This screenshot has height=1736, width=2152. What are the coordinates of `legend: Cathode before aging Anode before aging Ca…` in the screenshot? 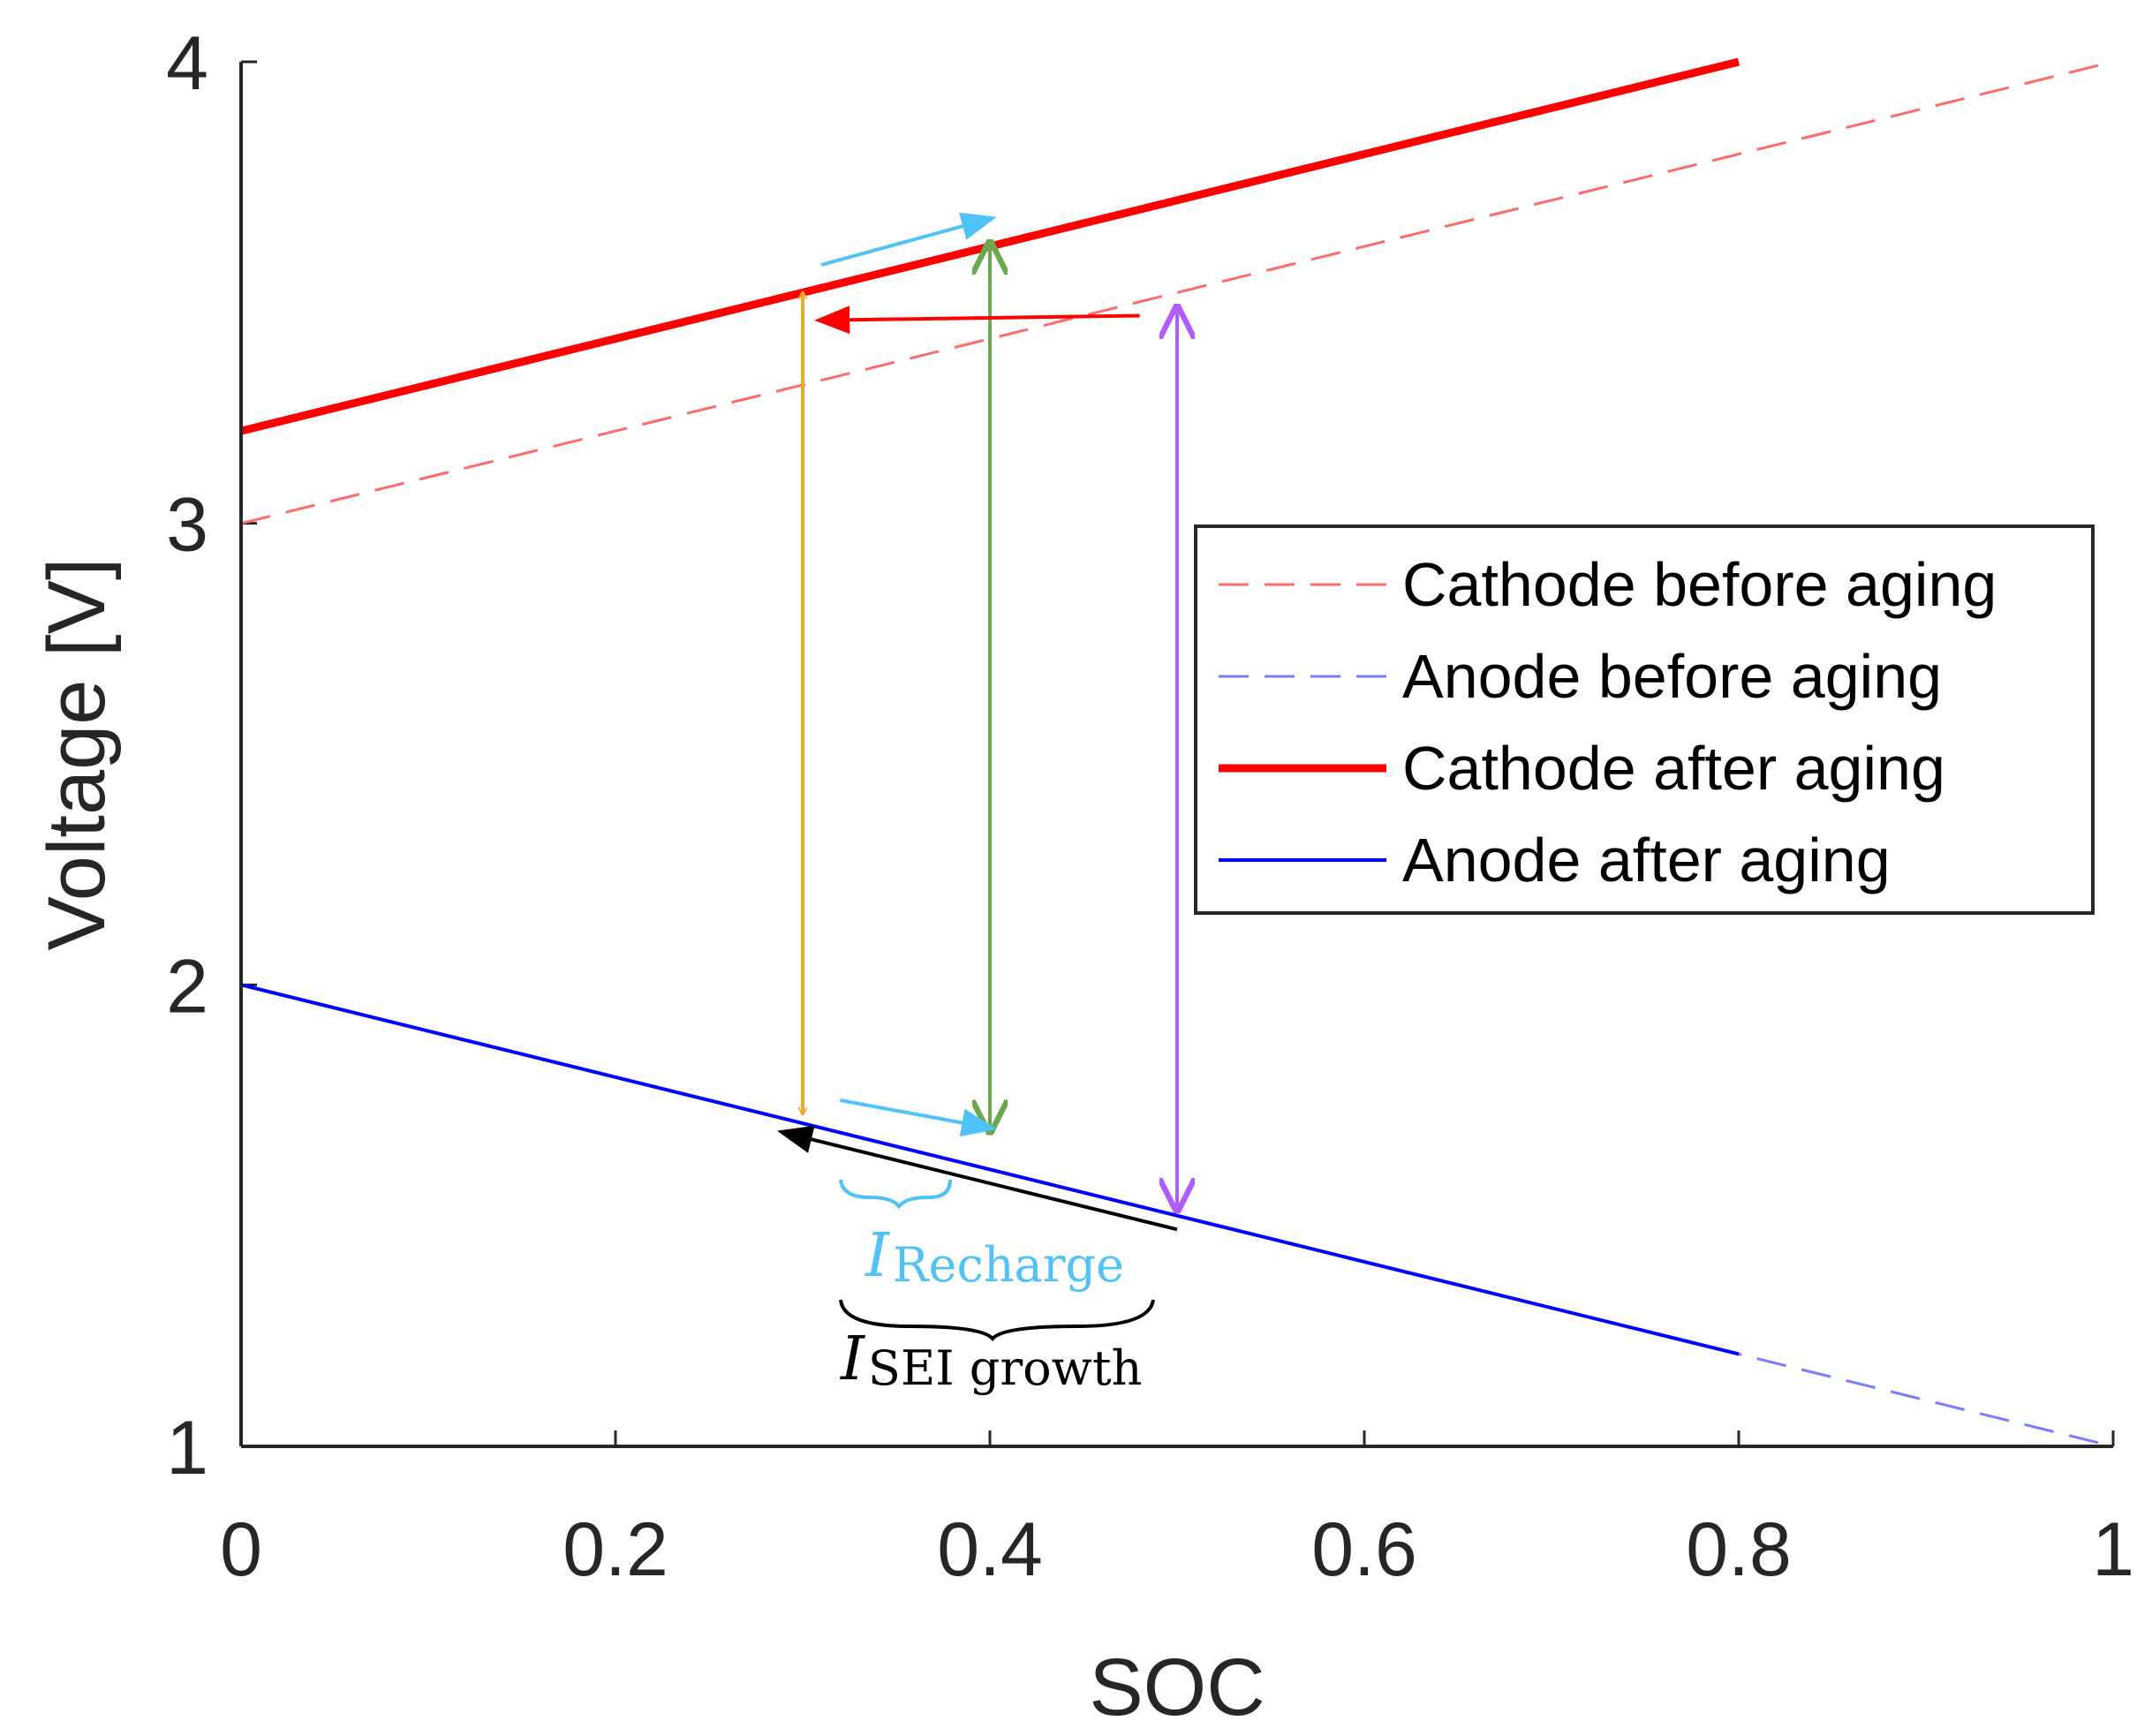 It's located at (1644, 720).